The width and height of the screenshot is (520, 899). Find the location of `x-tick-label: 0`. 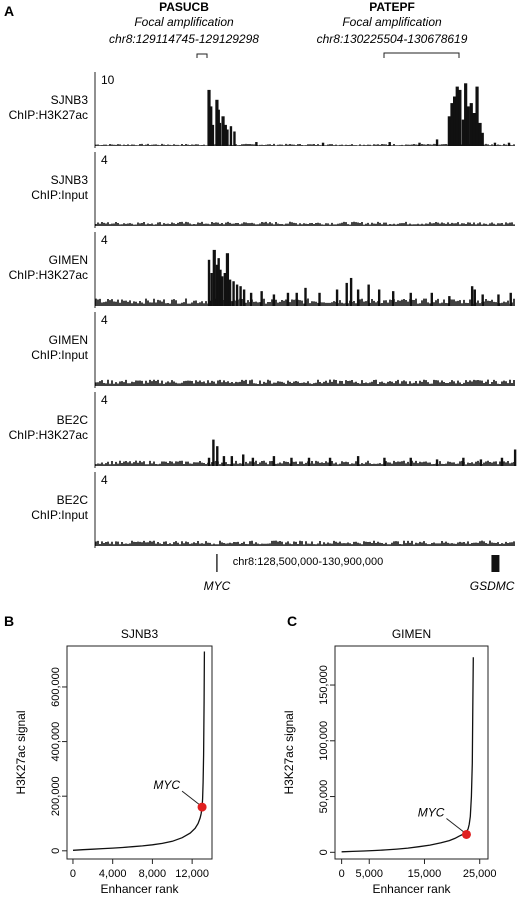

x-tick-label: 0 is located at coordinates (73, 874).